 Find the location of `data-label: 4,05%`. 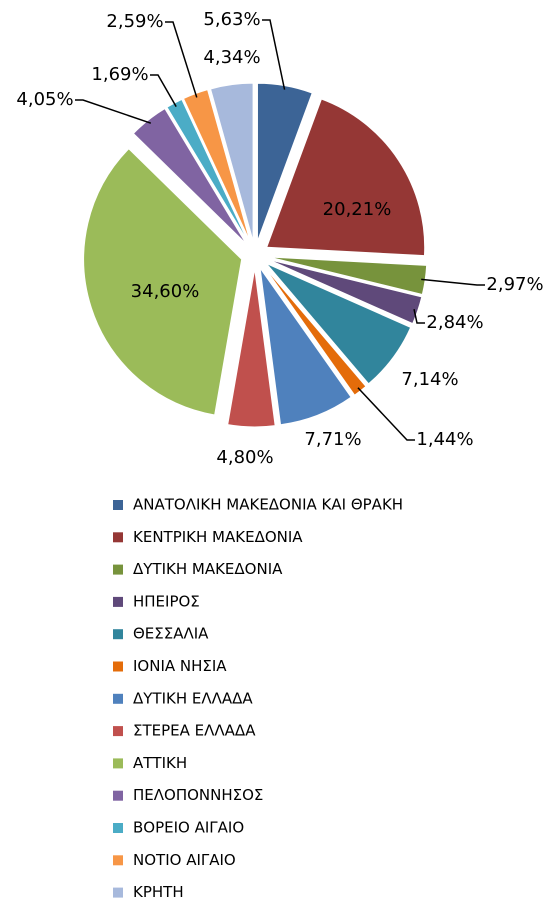

data-label: 4,05% is located at coordinates (44, 99).